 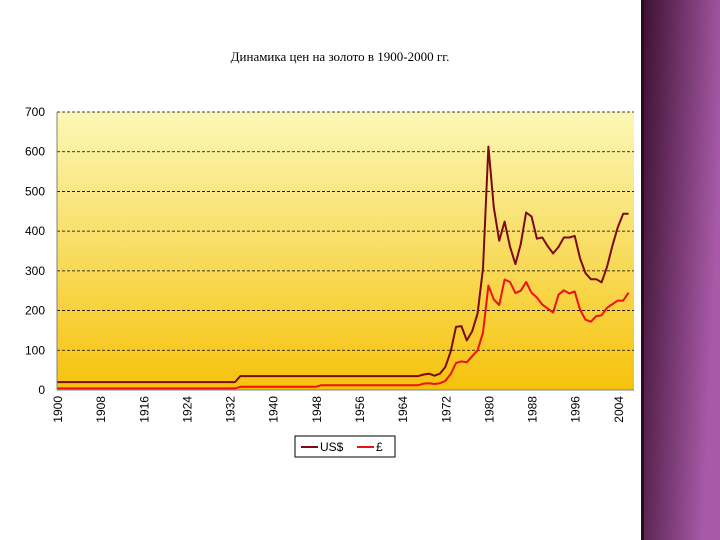 What do you see at coordinates (379, 447) in the screenshot?
I see `legend-label-gbp: £` at bounding box center [379, 447].